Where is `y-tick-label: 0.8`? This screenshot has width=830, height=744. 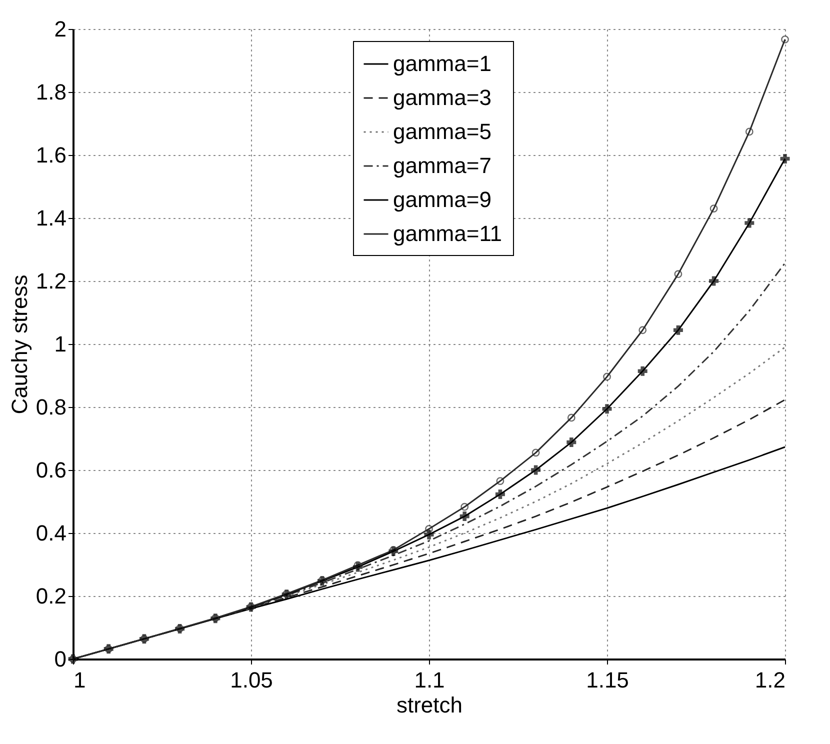
y-tick-label: 0.8 is located at coordinates (51, 407).